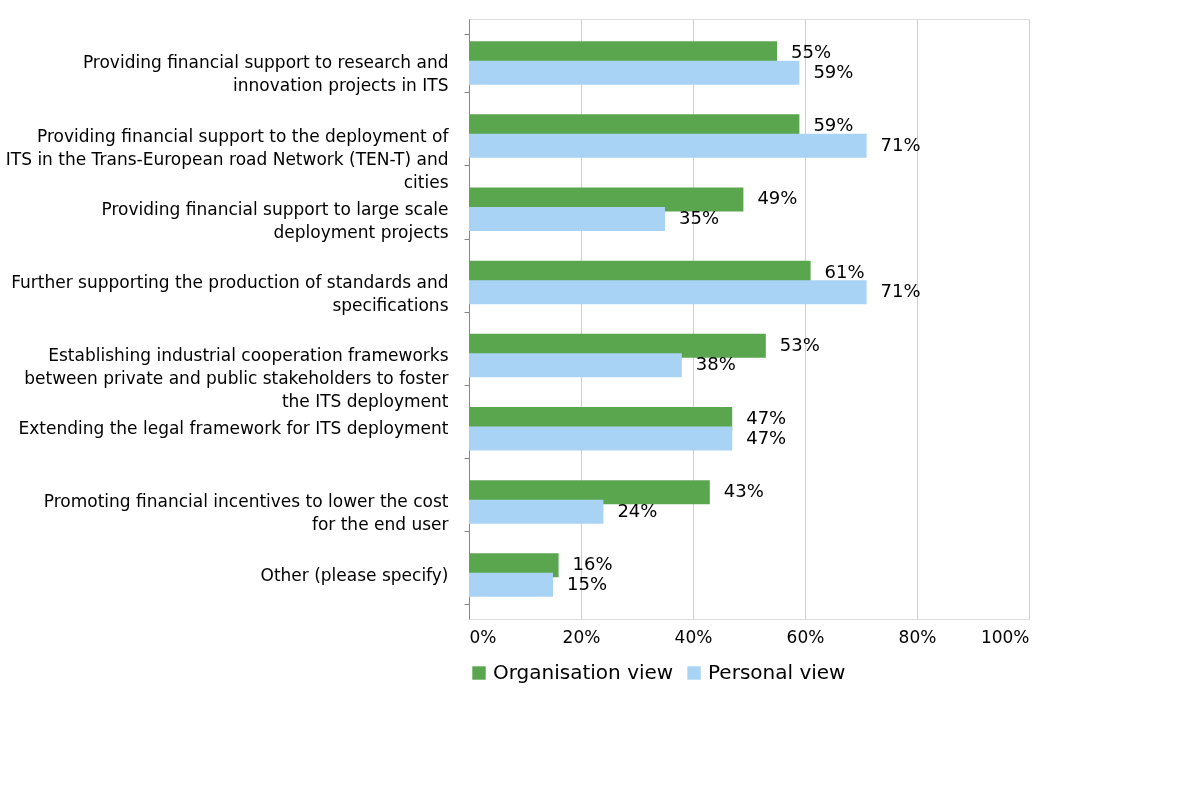 This screenshot has height=788, width=1190. What do you see at coordinates (246, 513) in the screenshot?
I see `y-tick-label: Promoting financial incentives to lower the cost for the end user` at bounding box center [246, 513].